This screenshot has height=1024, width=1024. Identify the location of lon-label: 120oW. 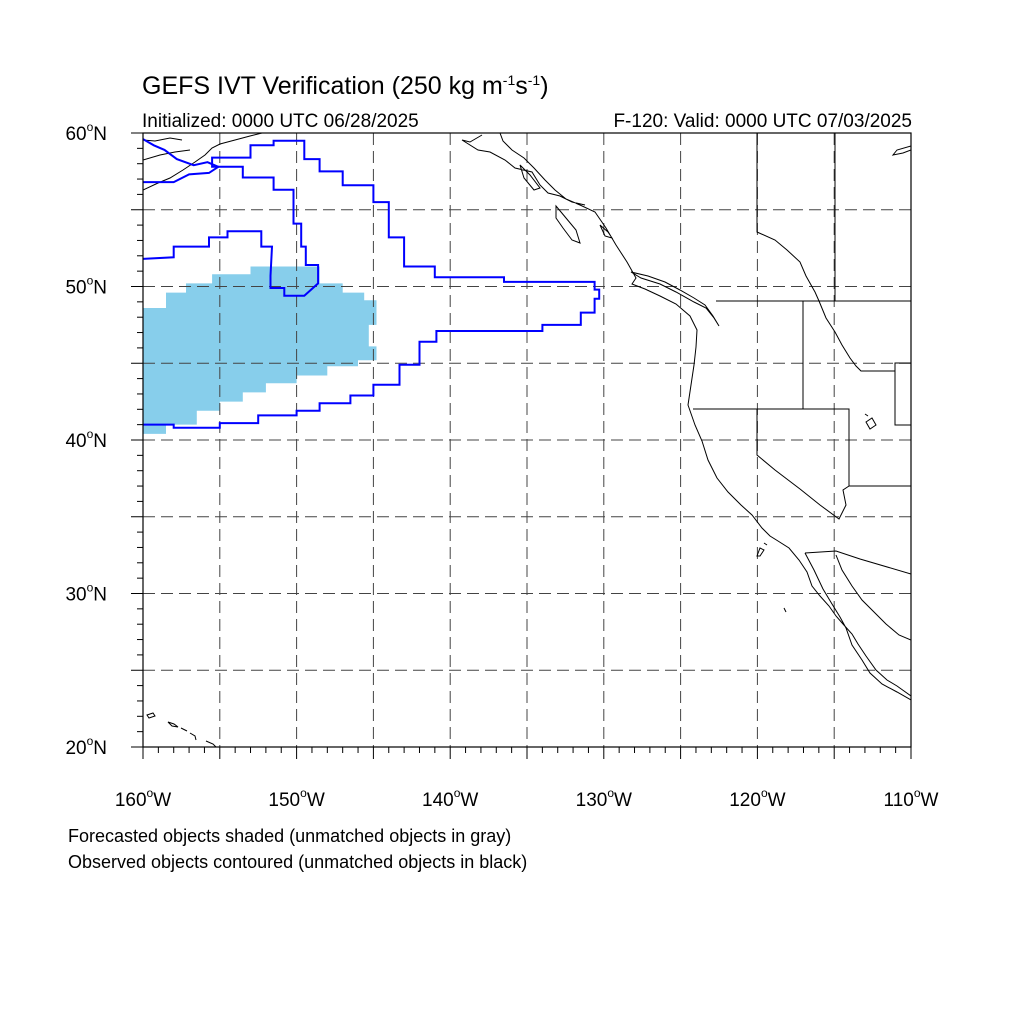
(757, 798).